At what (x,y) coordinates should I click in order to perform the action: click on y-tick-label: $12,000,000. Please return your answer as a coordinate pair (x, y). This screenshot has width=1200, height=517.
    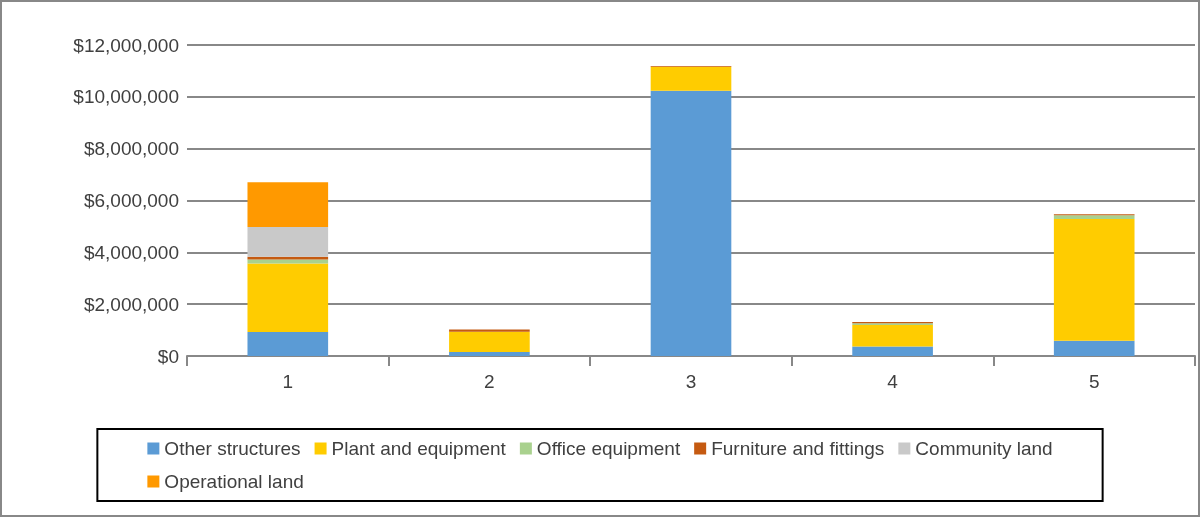
    Looking at the image, I should click on (126, 45).